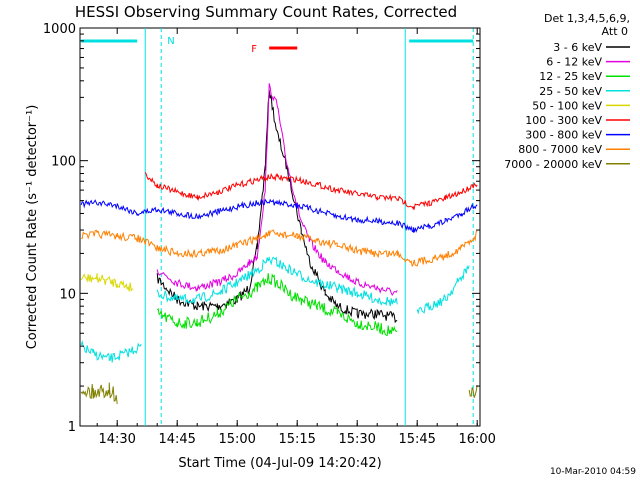  What do you see at coordinates (176, 439) in the screenshot?
I see `x-tick-label: 14:45` at bounding box center [176, 439].